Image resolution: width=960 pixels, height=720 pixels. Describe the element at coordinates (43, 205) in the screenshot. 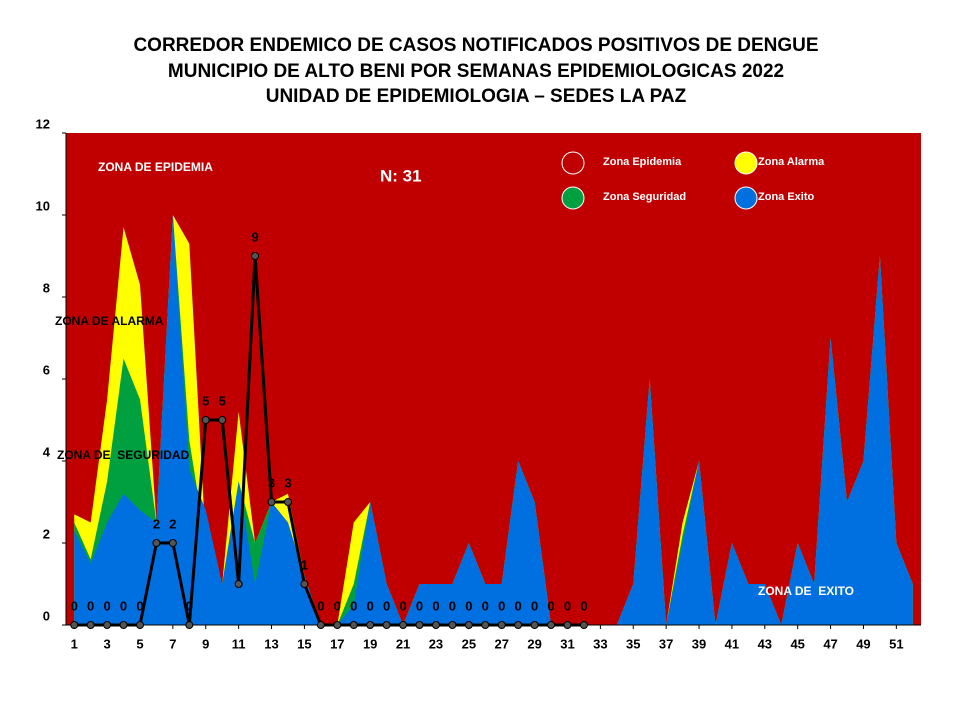

I see `y-tick-label: 10` at that location.